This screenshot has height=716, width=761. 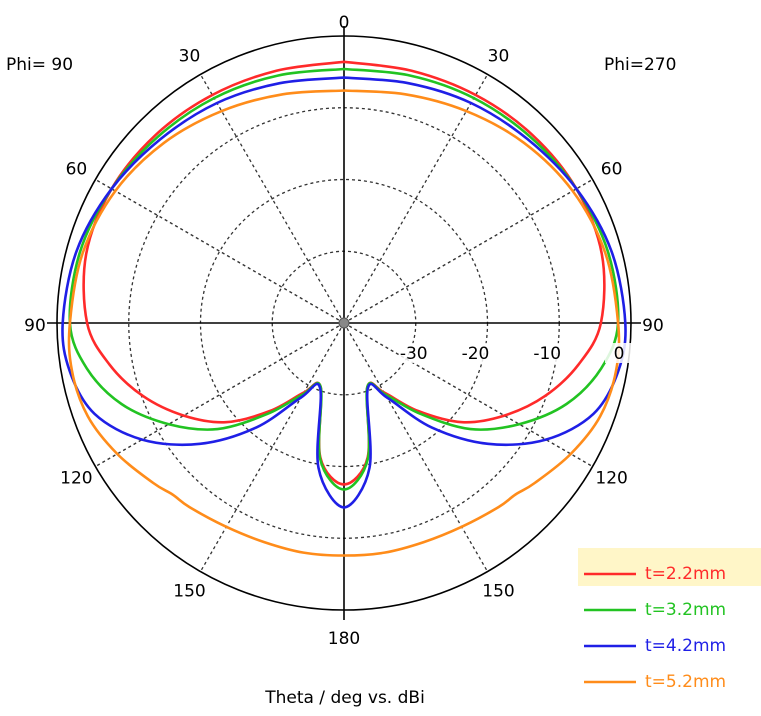 What do you see at coordinates (685, 610) in the screenshot?
I see `legend-label-2: t=3.2mm` at bounding box center [685, 610].